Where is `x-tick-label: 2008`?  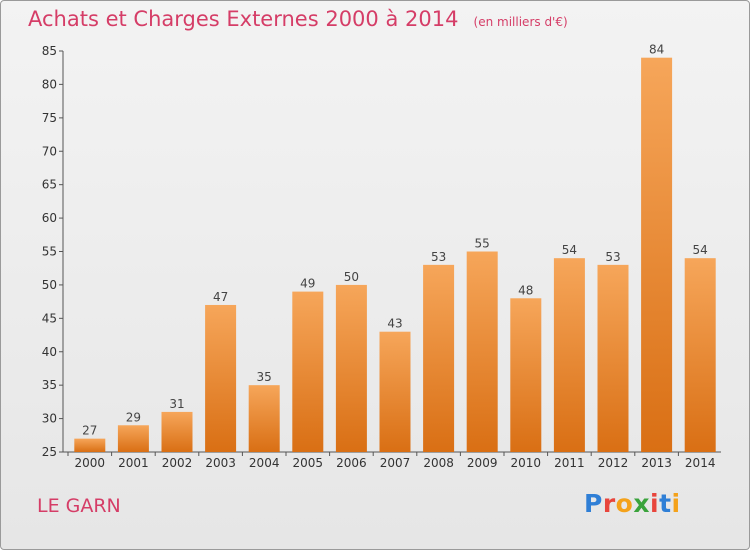
x-tick-label: 2008 is located at coordinates (438, 463).